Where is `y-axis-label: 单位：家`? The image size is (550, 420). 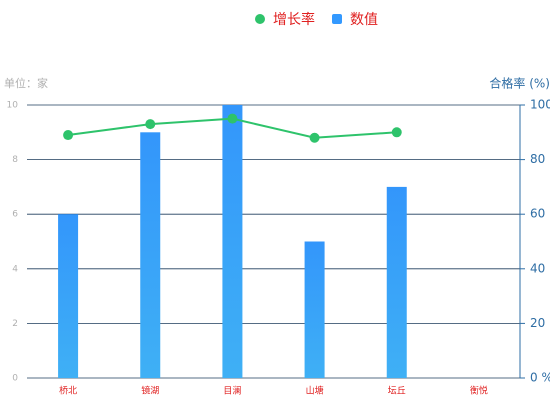 y-axis-label: 单位：家 is located at coordinates (26, 83).